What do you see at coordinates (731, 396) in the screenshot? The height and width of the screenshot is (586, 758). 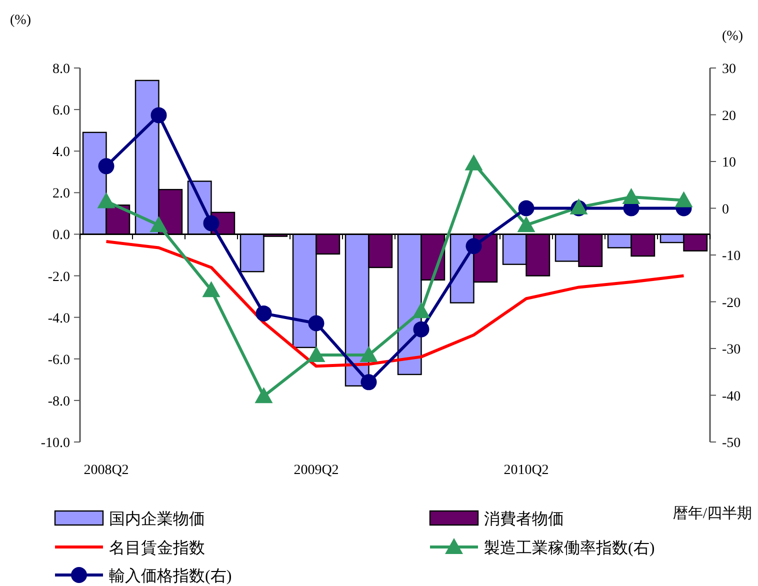 I see `y2-tick-label: -40` at bounding box center [731, 396].